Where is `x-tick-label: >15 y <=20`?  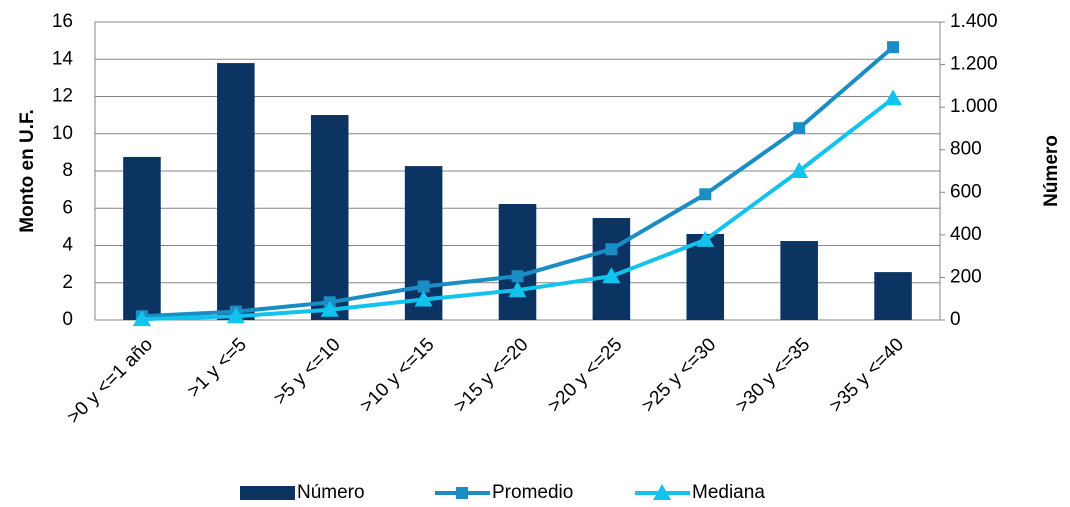 x-tick-label: >15 y <=20 is located at coordinates (491, 375).